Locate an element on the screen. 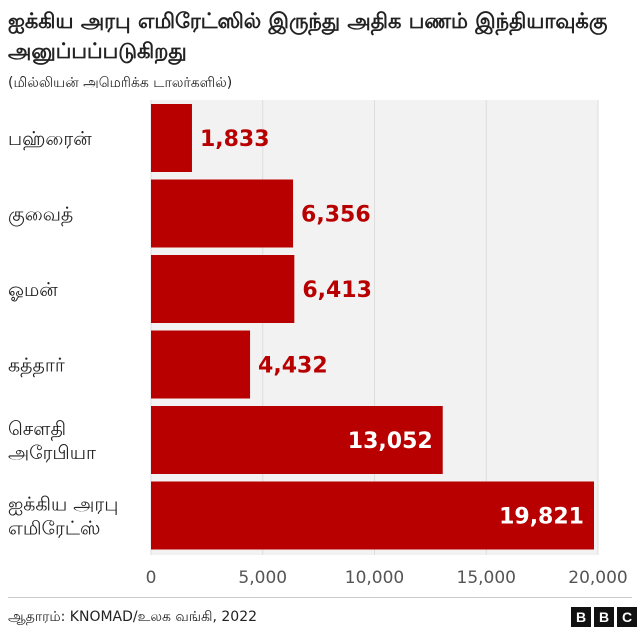 The image size is (640, 640). x-tick-label-4: 20,000 is located at coordinates (597, 578).